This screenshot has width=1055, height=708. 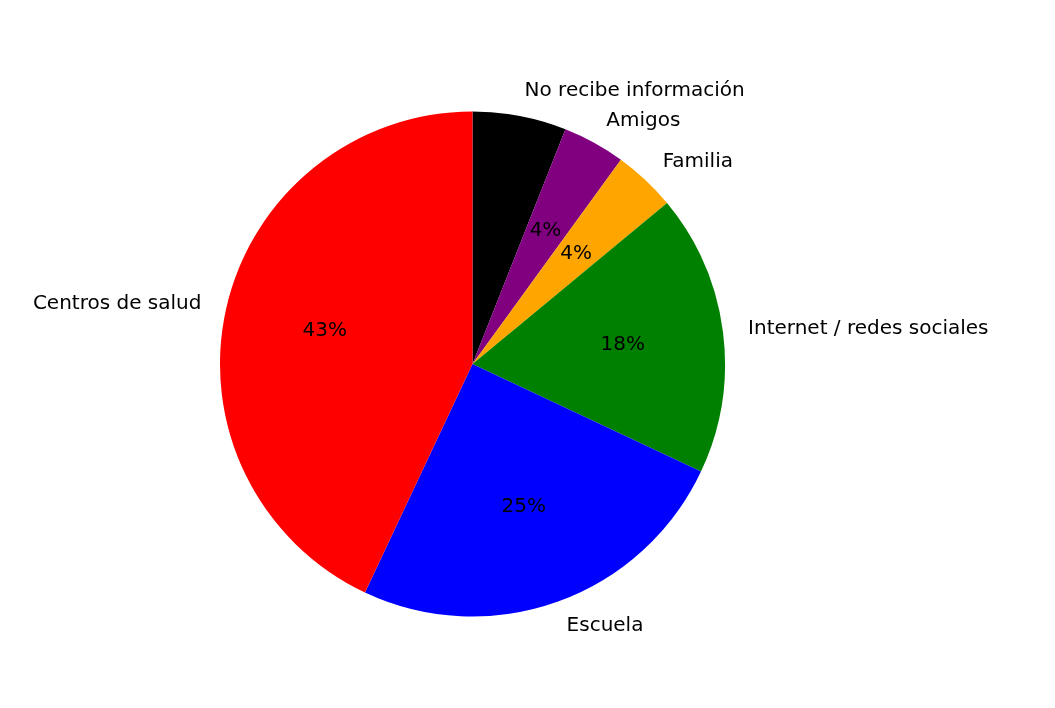 What do you see at coordinates (697, 159) in the screenshot?
I see `slice-label: Familia` at bounding box center [697, 159].